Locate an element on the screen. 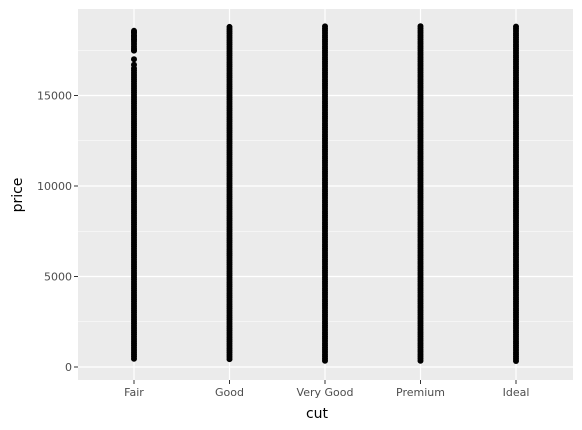 This screenshot has height=430, width=582. y-tick-label: 5000 is located at coordinates (58, 277).